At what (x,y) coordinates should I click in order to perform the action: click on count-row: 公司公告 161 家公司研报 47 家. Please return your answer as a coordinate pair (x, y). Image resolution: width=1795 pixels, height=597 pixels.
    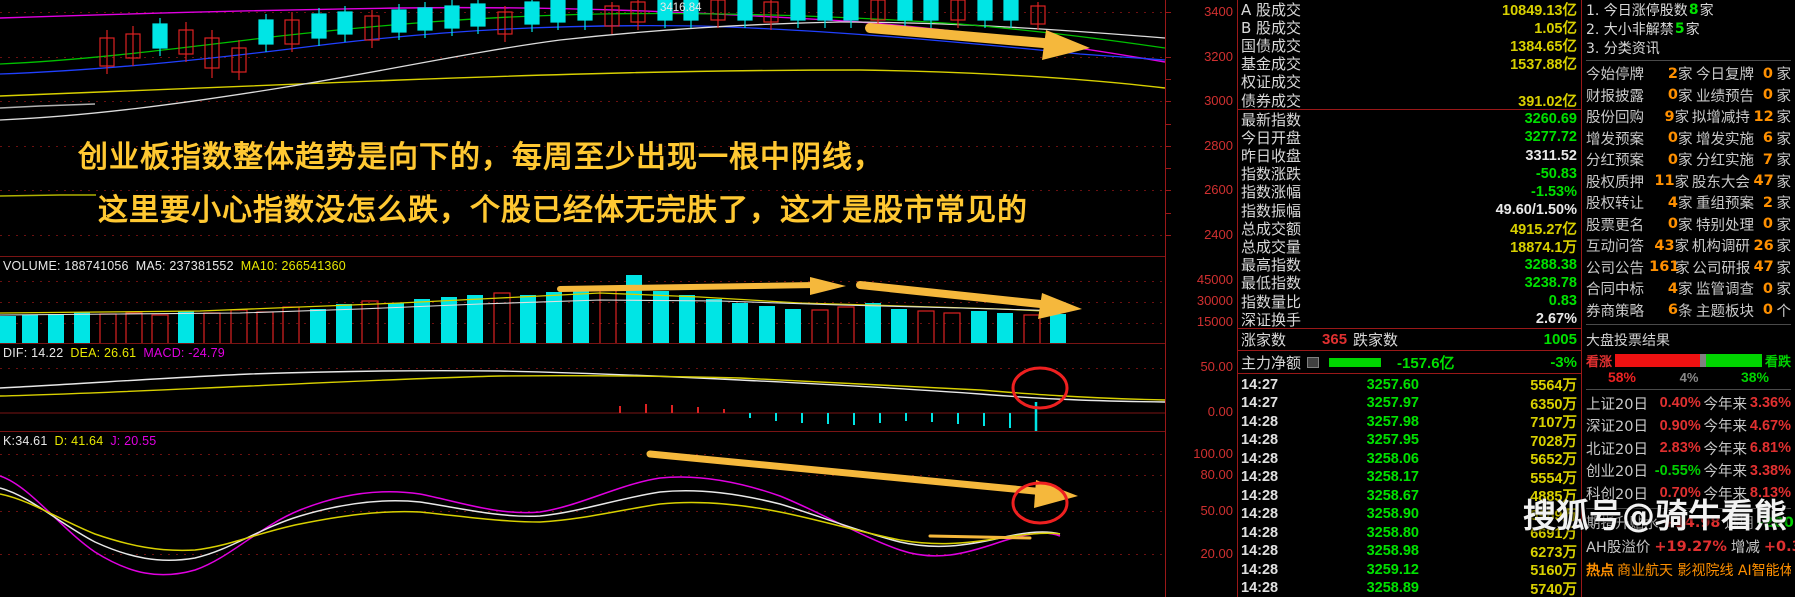
    Looking at the image, I should click on (1688, 268).